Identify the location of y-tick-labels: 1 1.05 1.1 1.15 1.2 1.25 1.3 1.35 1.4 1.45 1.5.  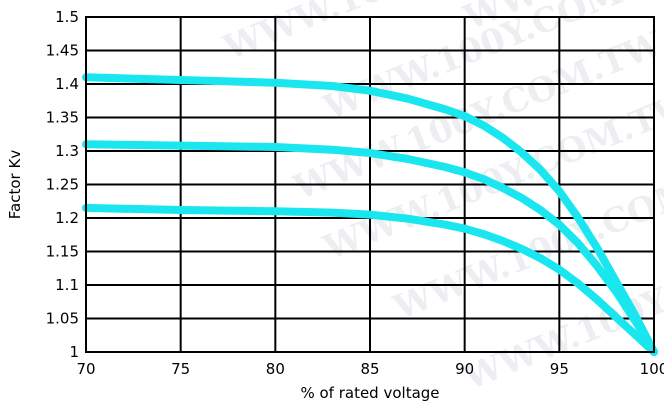
(62, 184).